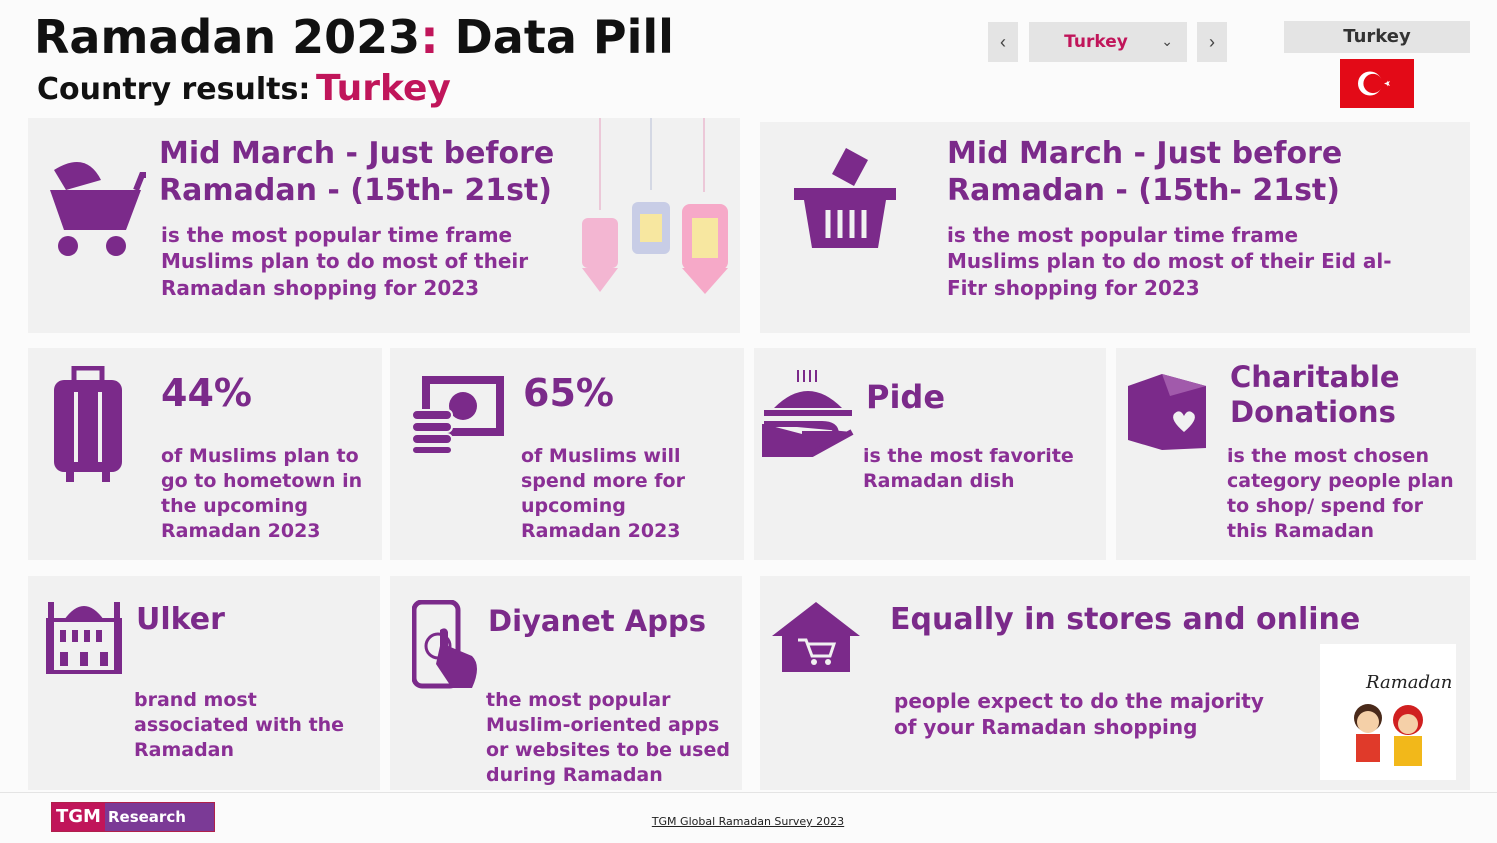  Describe the element at coordinates (174, 89) in the screenshot. I see `country-label: Country results:` at that location.